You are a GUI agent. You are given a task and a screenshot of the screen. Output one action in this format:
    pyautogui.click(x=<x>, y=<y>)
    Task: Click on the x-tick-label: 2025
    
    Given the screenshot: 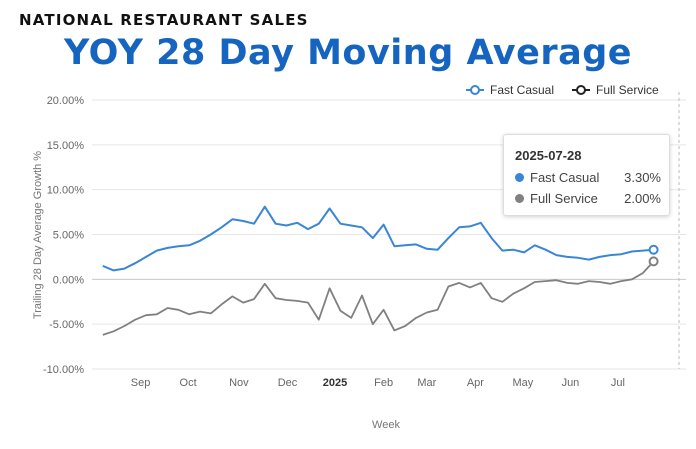 What is the action you would take?
    pyautogui.click(x=335, y=383)
    